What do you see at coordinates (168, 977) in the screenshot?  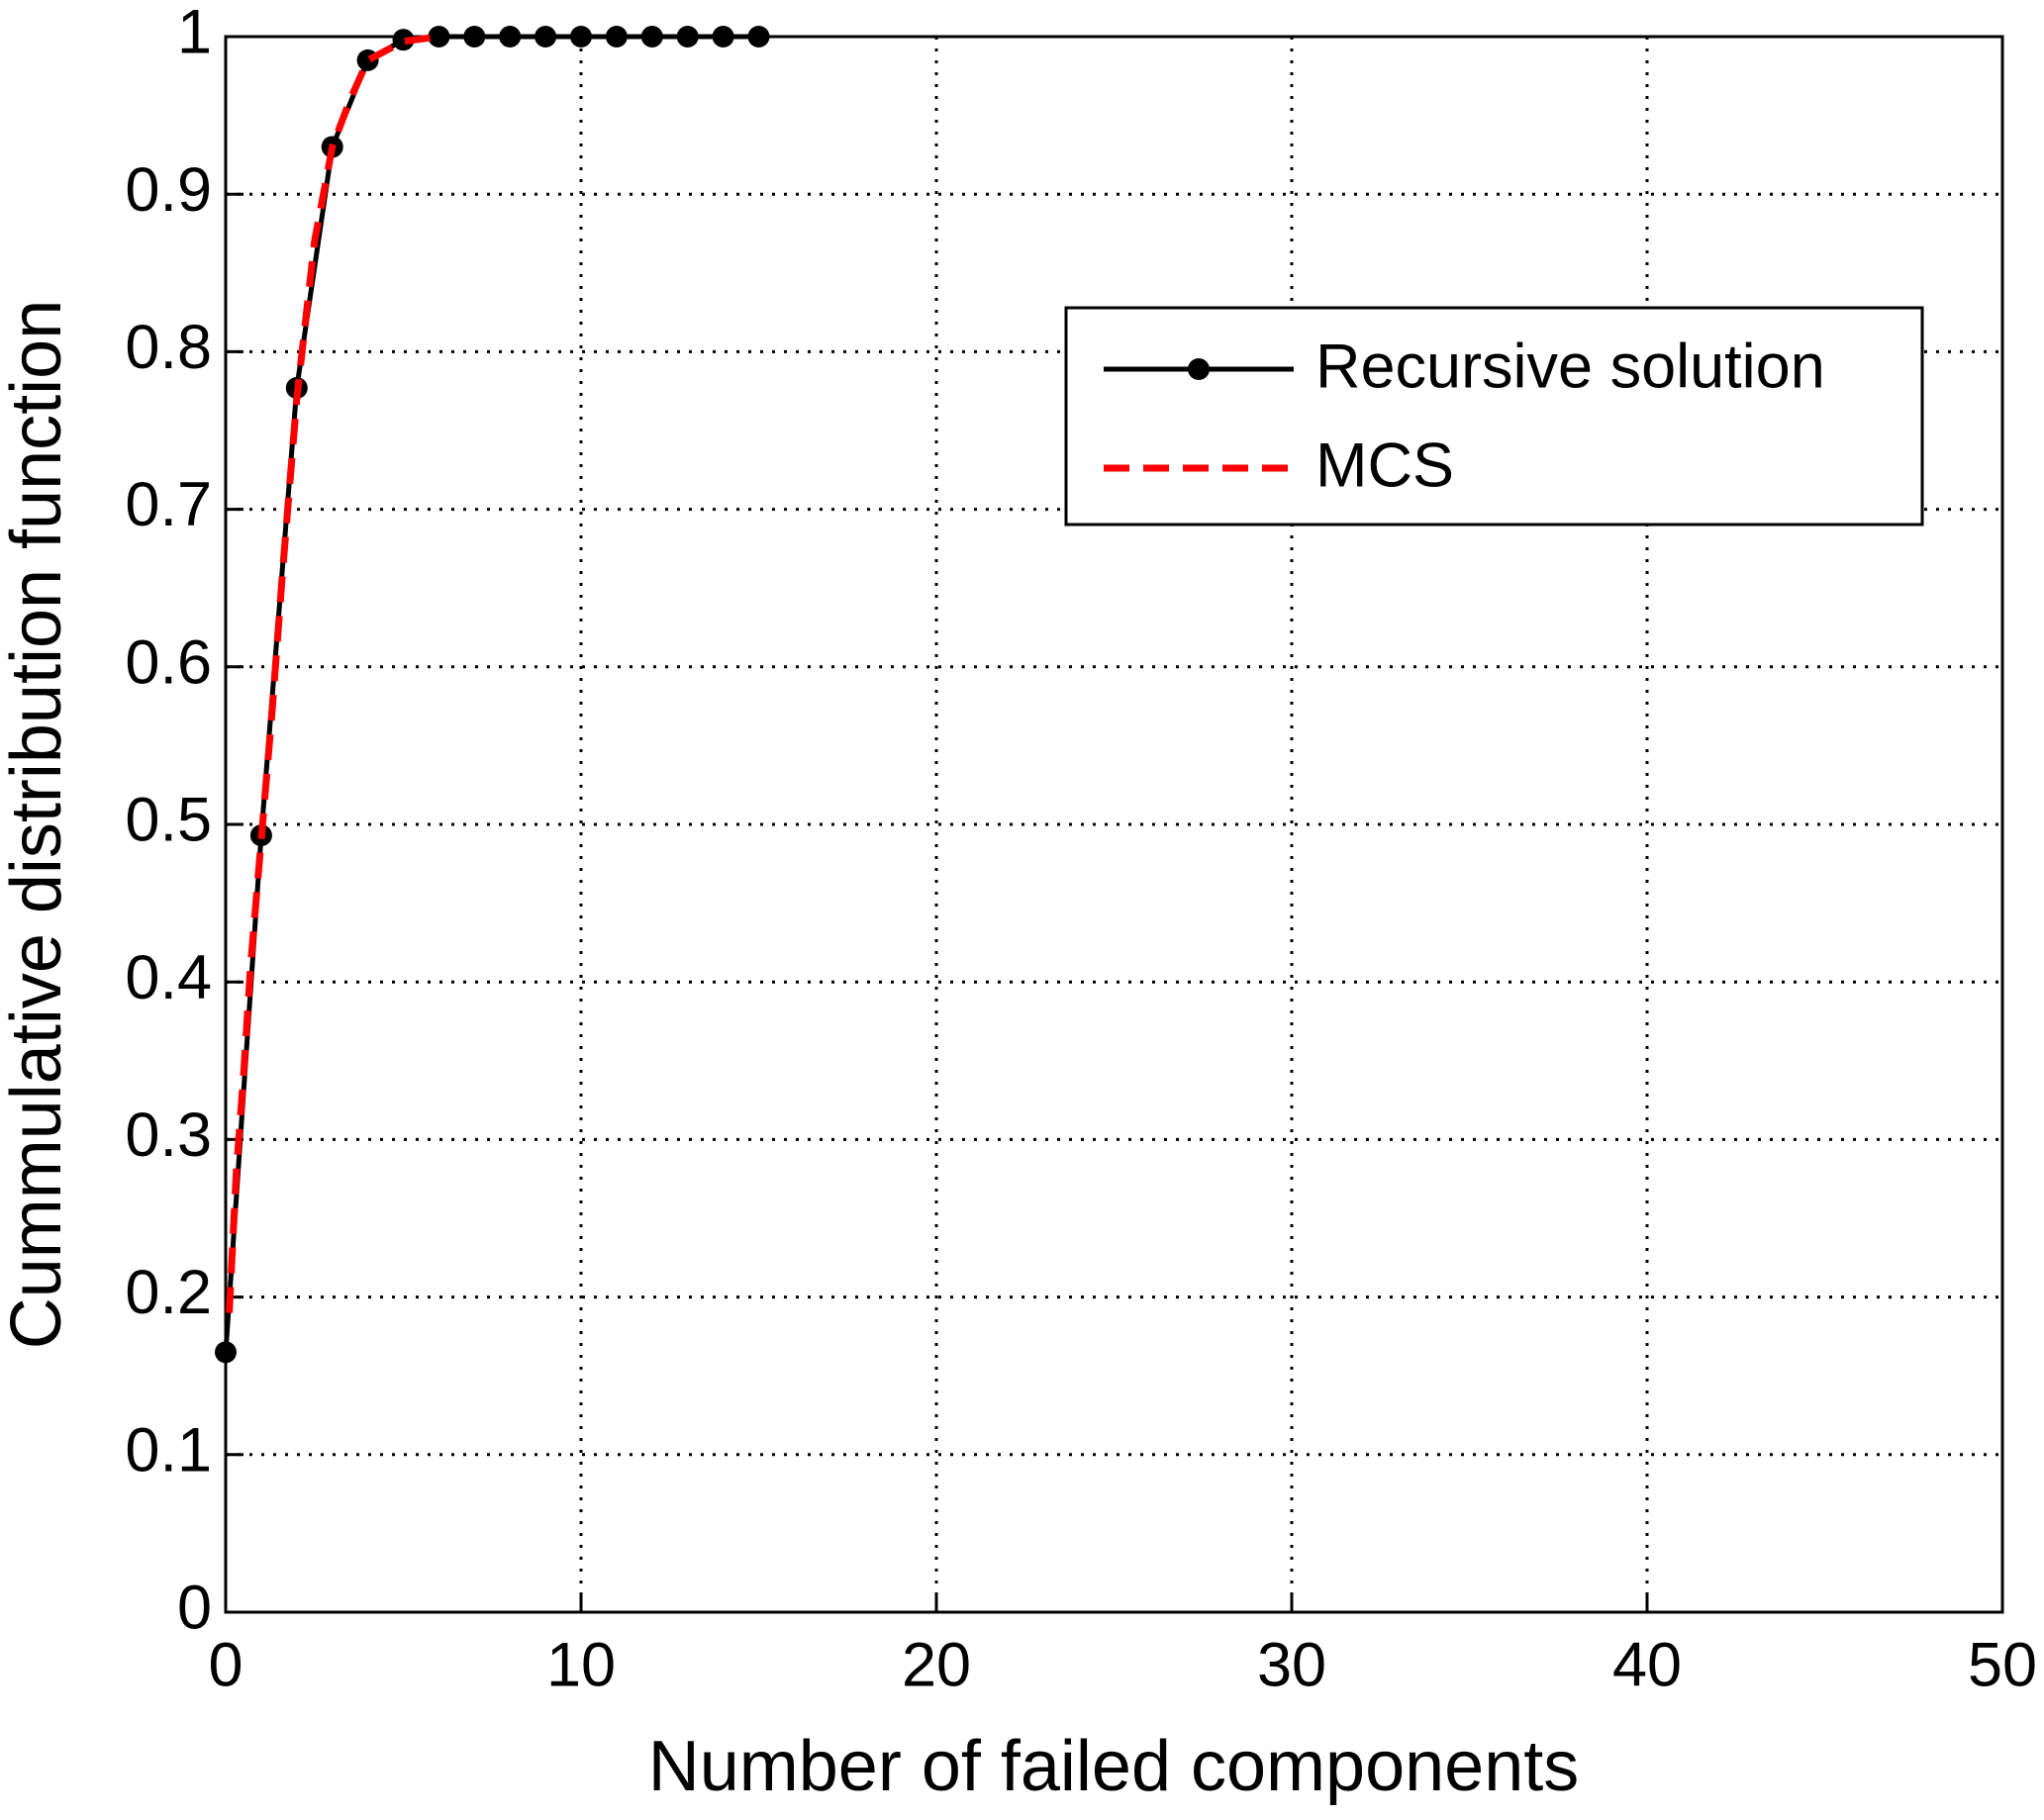 I see `y-tick-label: 0.4` at bounding box center [168, 977].